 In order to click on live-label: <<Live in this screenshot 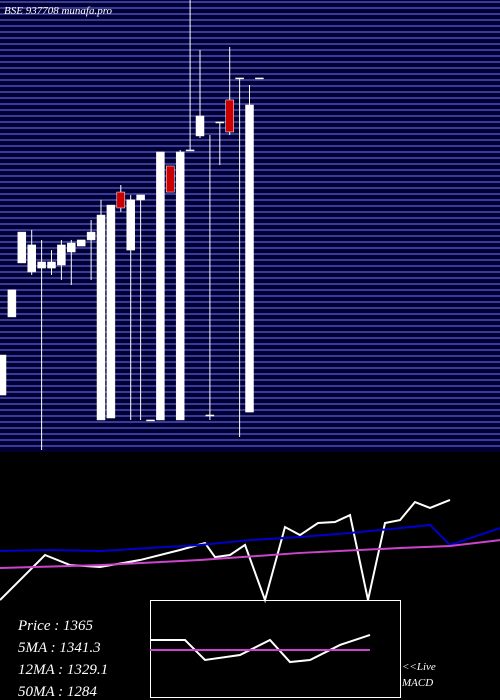, I will do `click(419, 667)`.